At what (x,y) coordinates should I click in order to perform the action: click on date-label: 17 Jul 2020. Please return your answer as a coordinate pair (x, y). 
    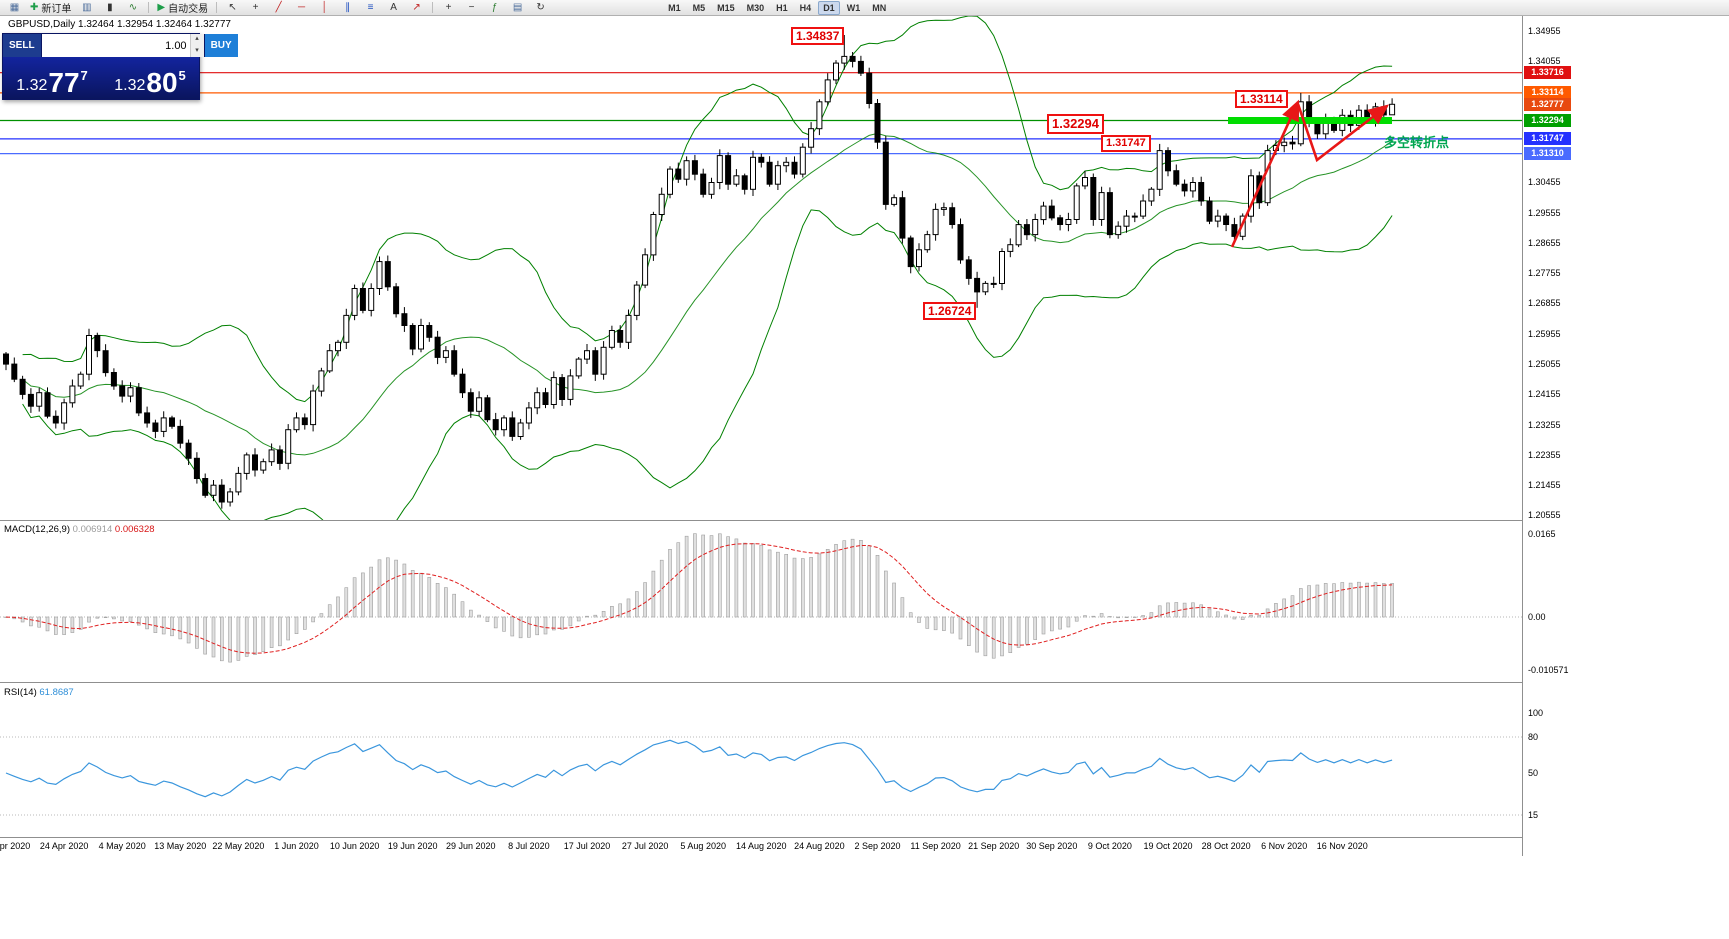
    Looking at the image, I should click on (587, 846).